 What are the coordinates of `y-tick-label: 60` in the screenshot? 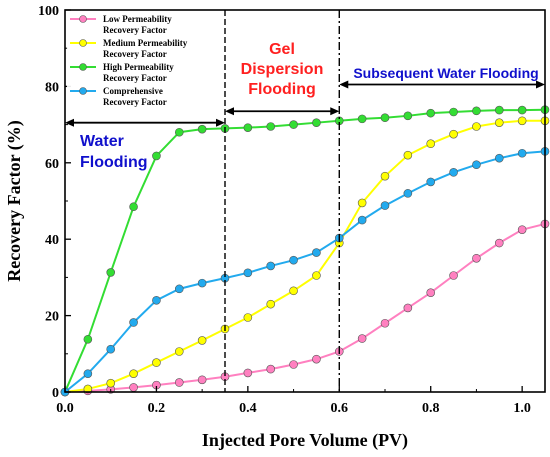 It's located at (52, 164).